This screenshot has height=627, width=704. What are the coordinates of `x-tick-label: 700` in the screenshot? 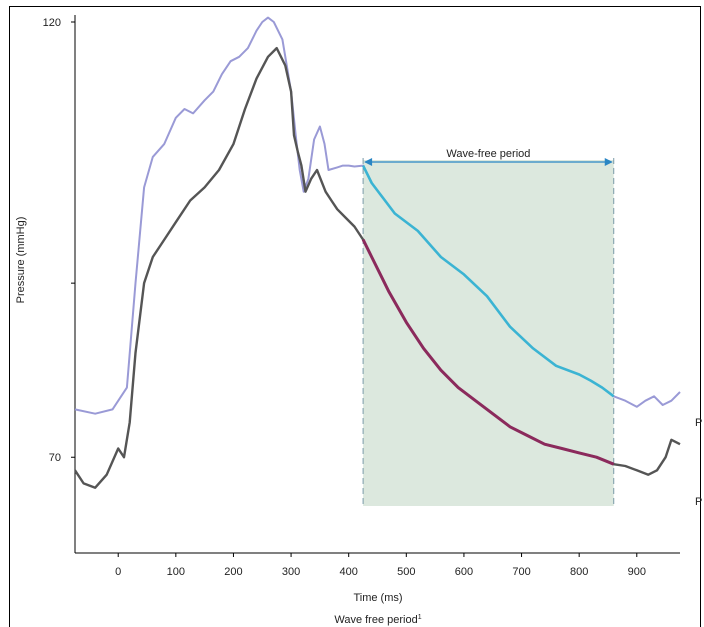 It's located at (521, 572).